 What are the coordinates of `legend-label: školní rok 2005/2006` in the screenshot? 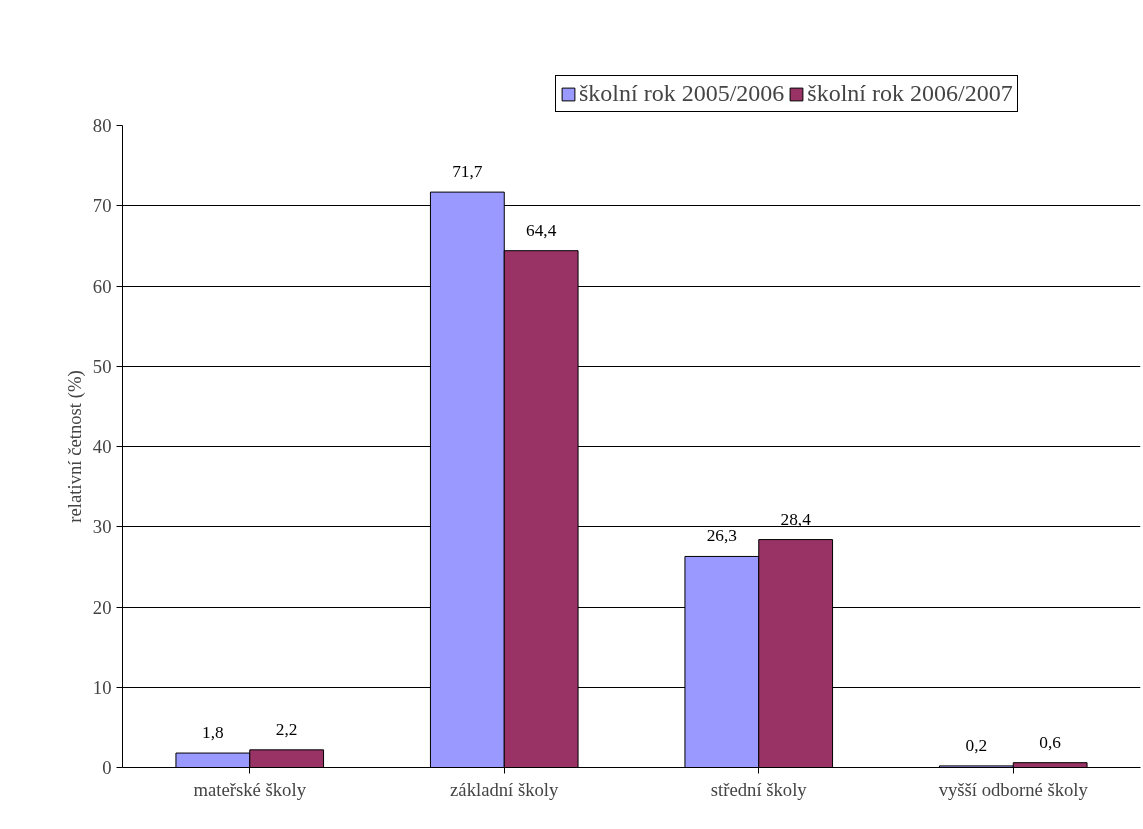 It's located at (682, 93).